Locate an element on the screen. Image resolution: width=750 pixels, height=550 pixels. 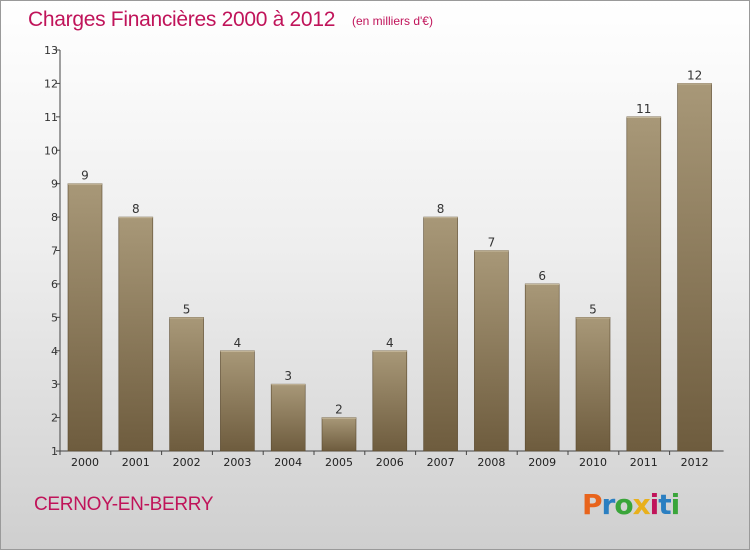
chart-title: Charges Financières 2000 à 2012 is located at coordinates (182, 19).